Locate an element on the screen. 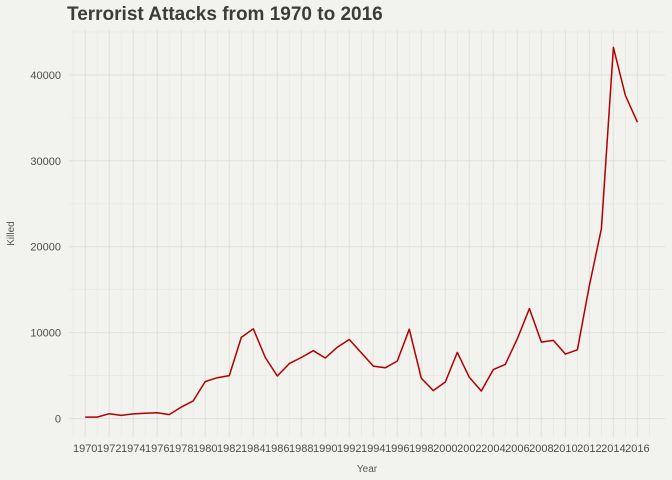 This screenshot has width=672, height=480. x-tick-label: 1982 is located at coordinates (229, 449).